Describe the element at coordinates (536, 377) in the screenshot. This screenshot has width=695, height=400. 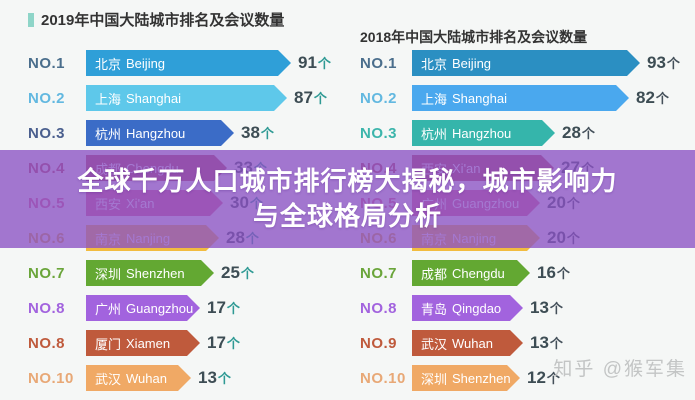
I see `value-number: 12` at that location.